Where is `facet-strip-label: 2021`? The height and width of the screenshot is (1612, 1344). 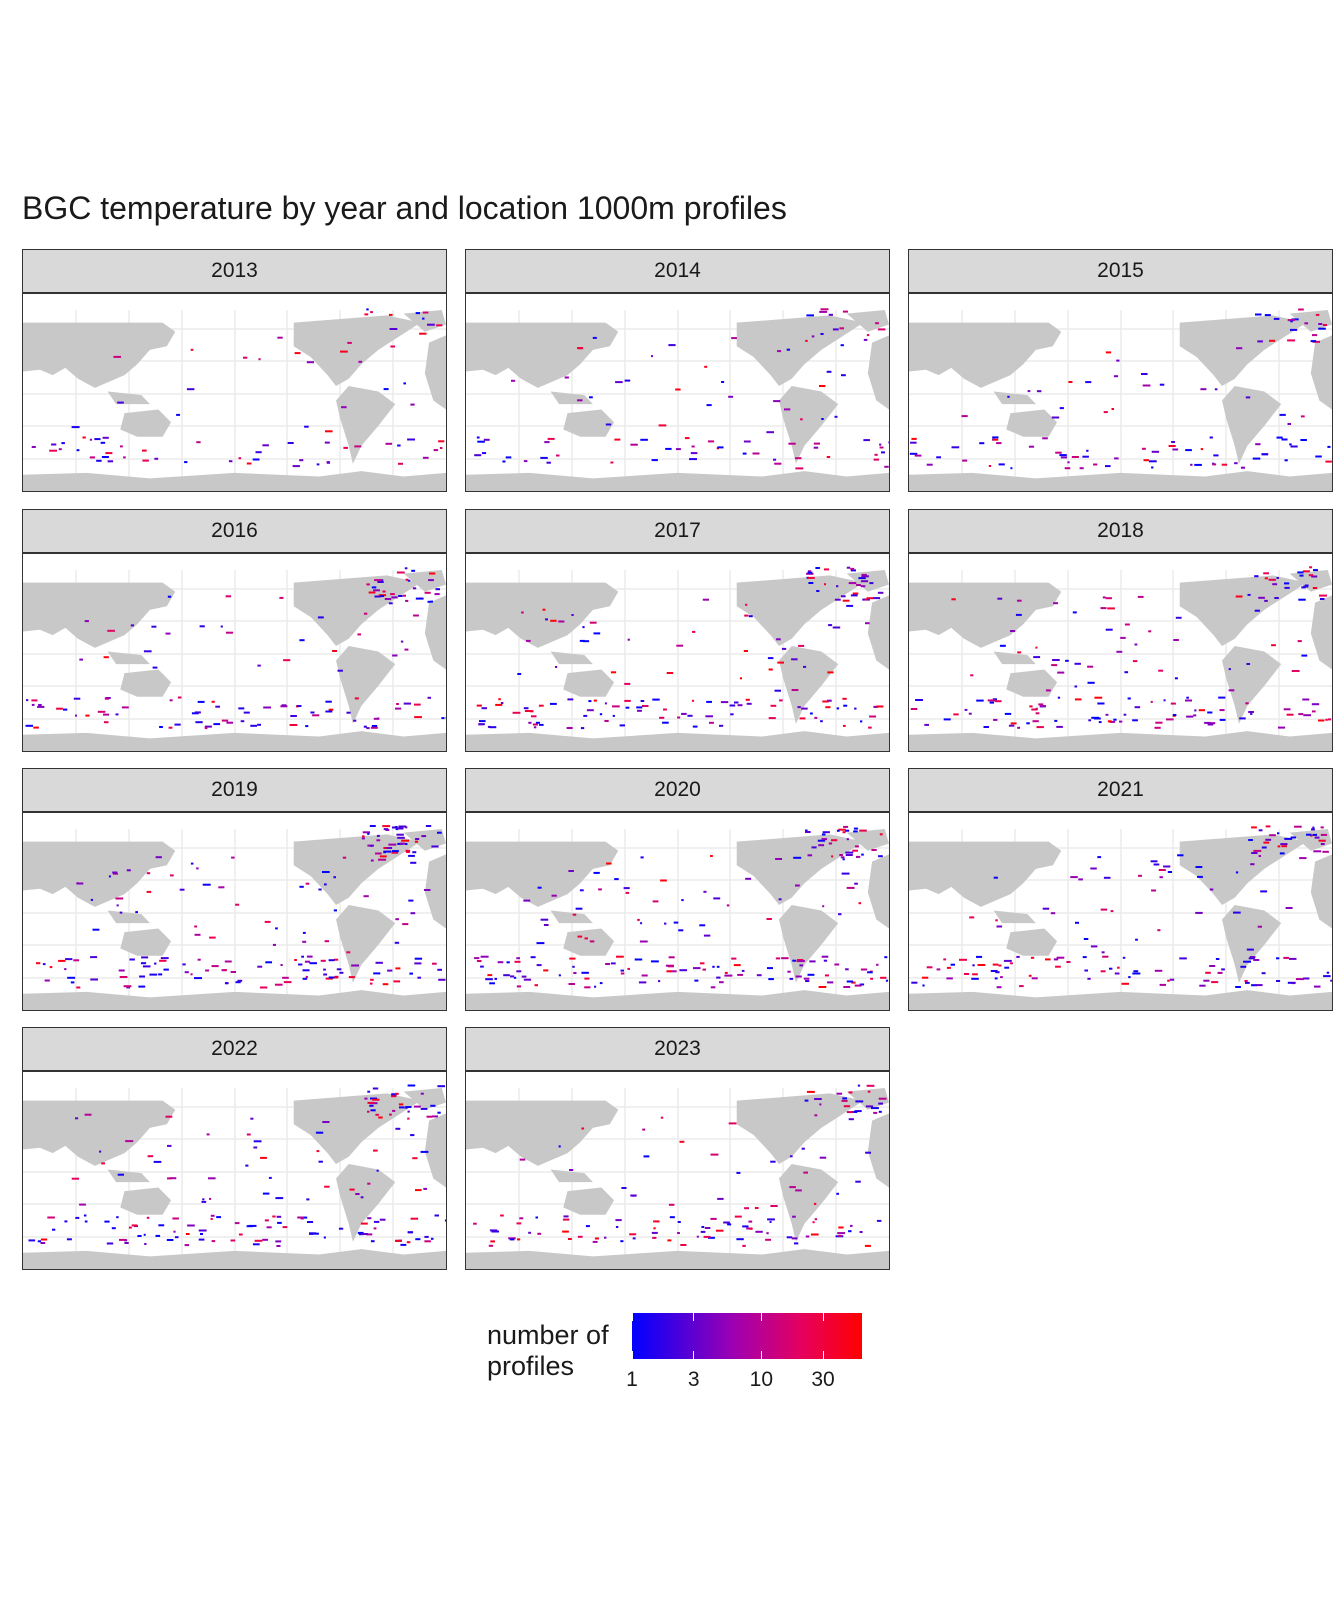 facet-strip-label: 2021 is located at coordinates (1120, 791).